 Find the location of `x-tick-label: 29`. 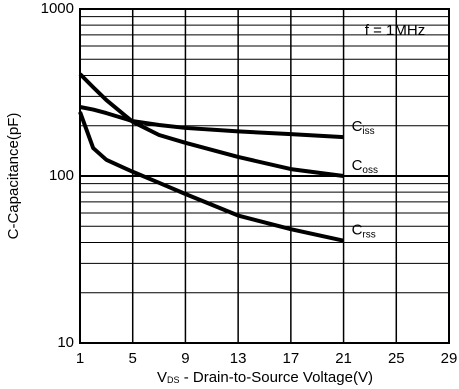

x-tick-label: 29 is located at coordinates (449, 358).